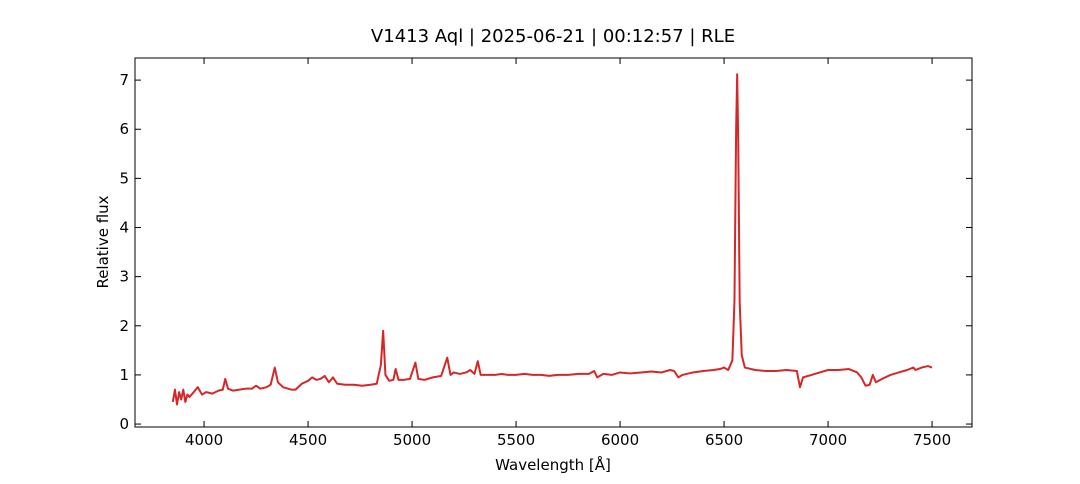  What do you see at coordinates (124, 80) in the screenshot?
I see `y-tick-label: 7` at bounding box center [124, 80].